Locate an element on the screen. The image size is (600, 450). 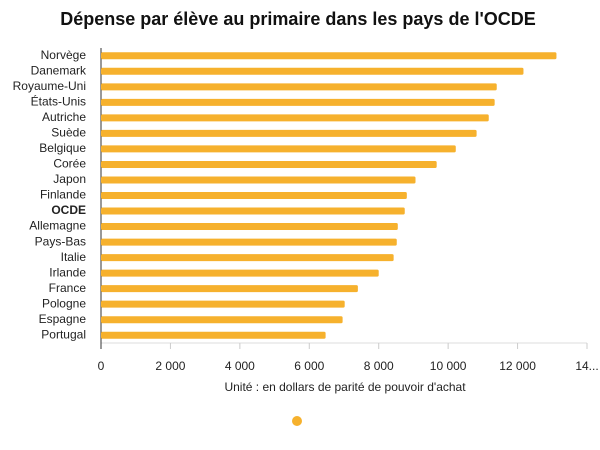
legend-marker is located at coordinates (297, 421).